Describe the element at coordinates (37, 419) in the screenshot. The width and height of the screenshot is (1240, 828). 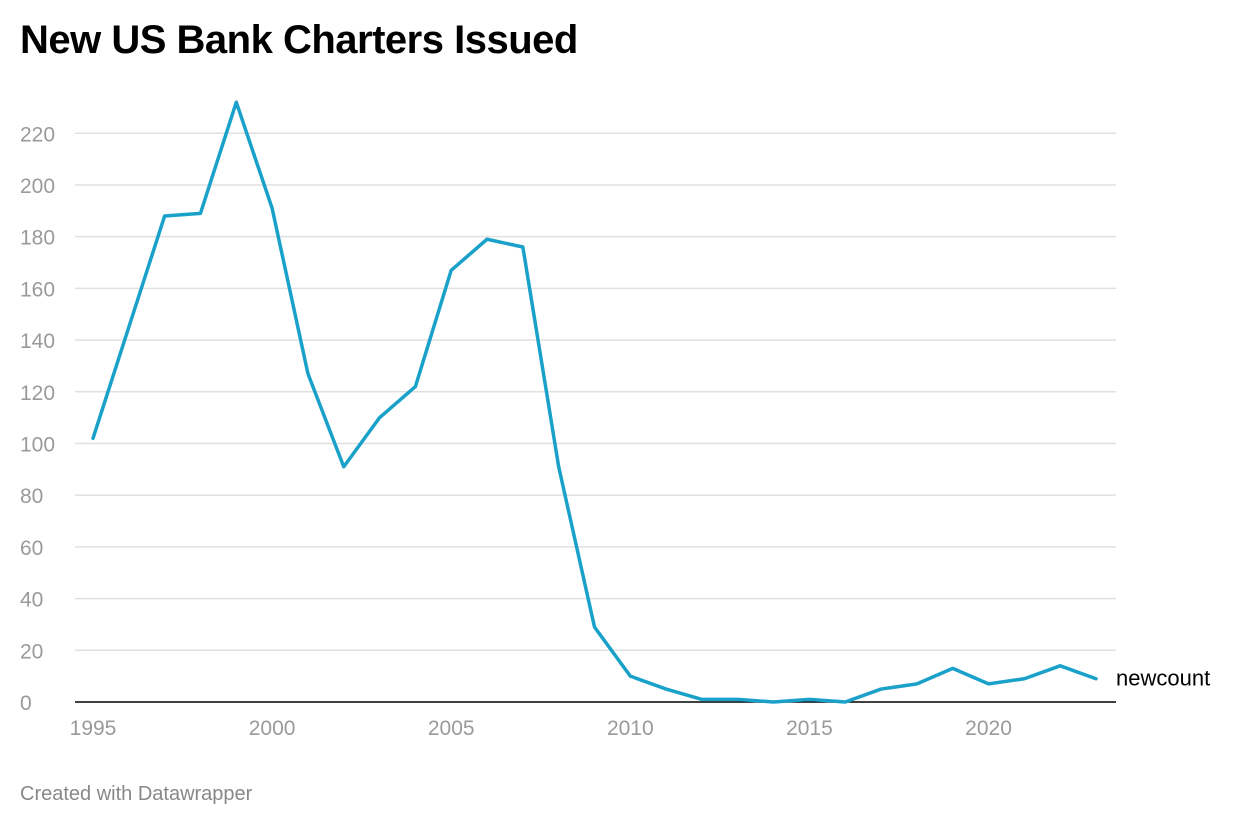
I see `y-axis-tick-labels: 0 20 40 60 80 100 120 140 160 180 200 220` at that location.